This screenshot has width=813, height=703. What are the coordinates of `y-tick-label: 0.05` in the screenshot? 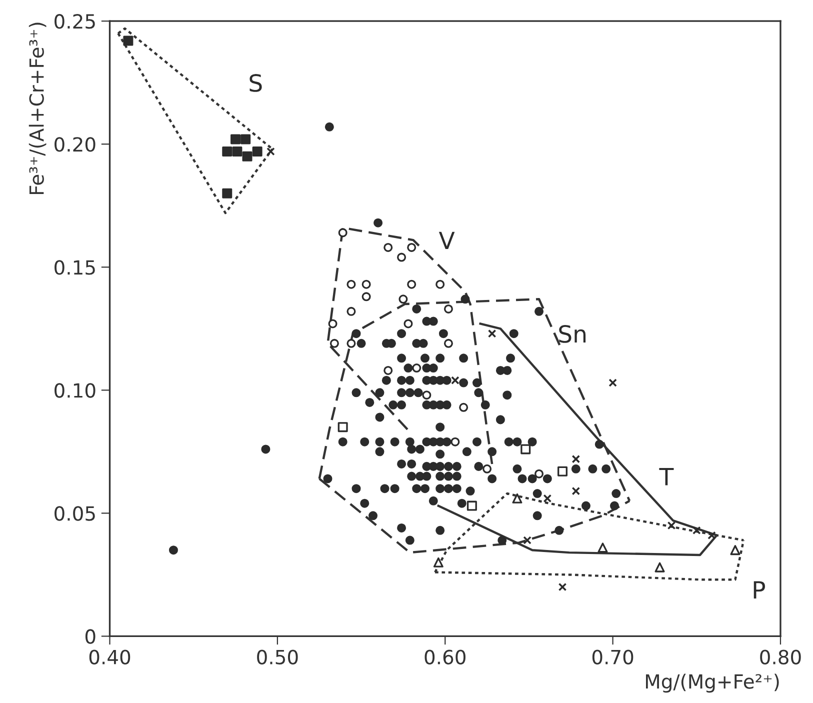 It's located at (74, 513).